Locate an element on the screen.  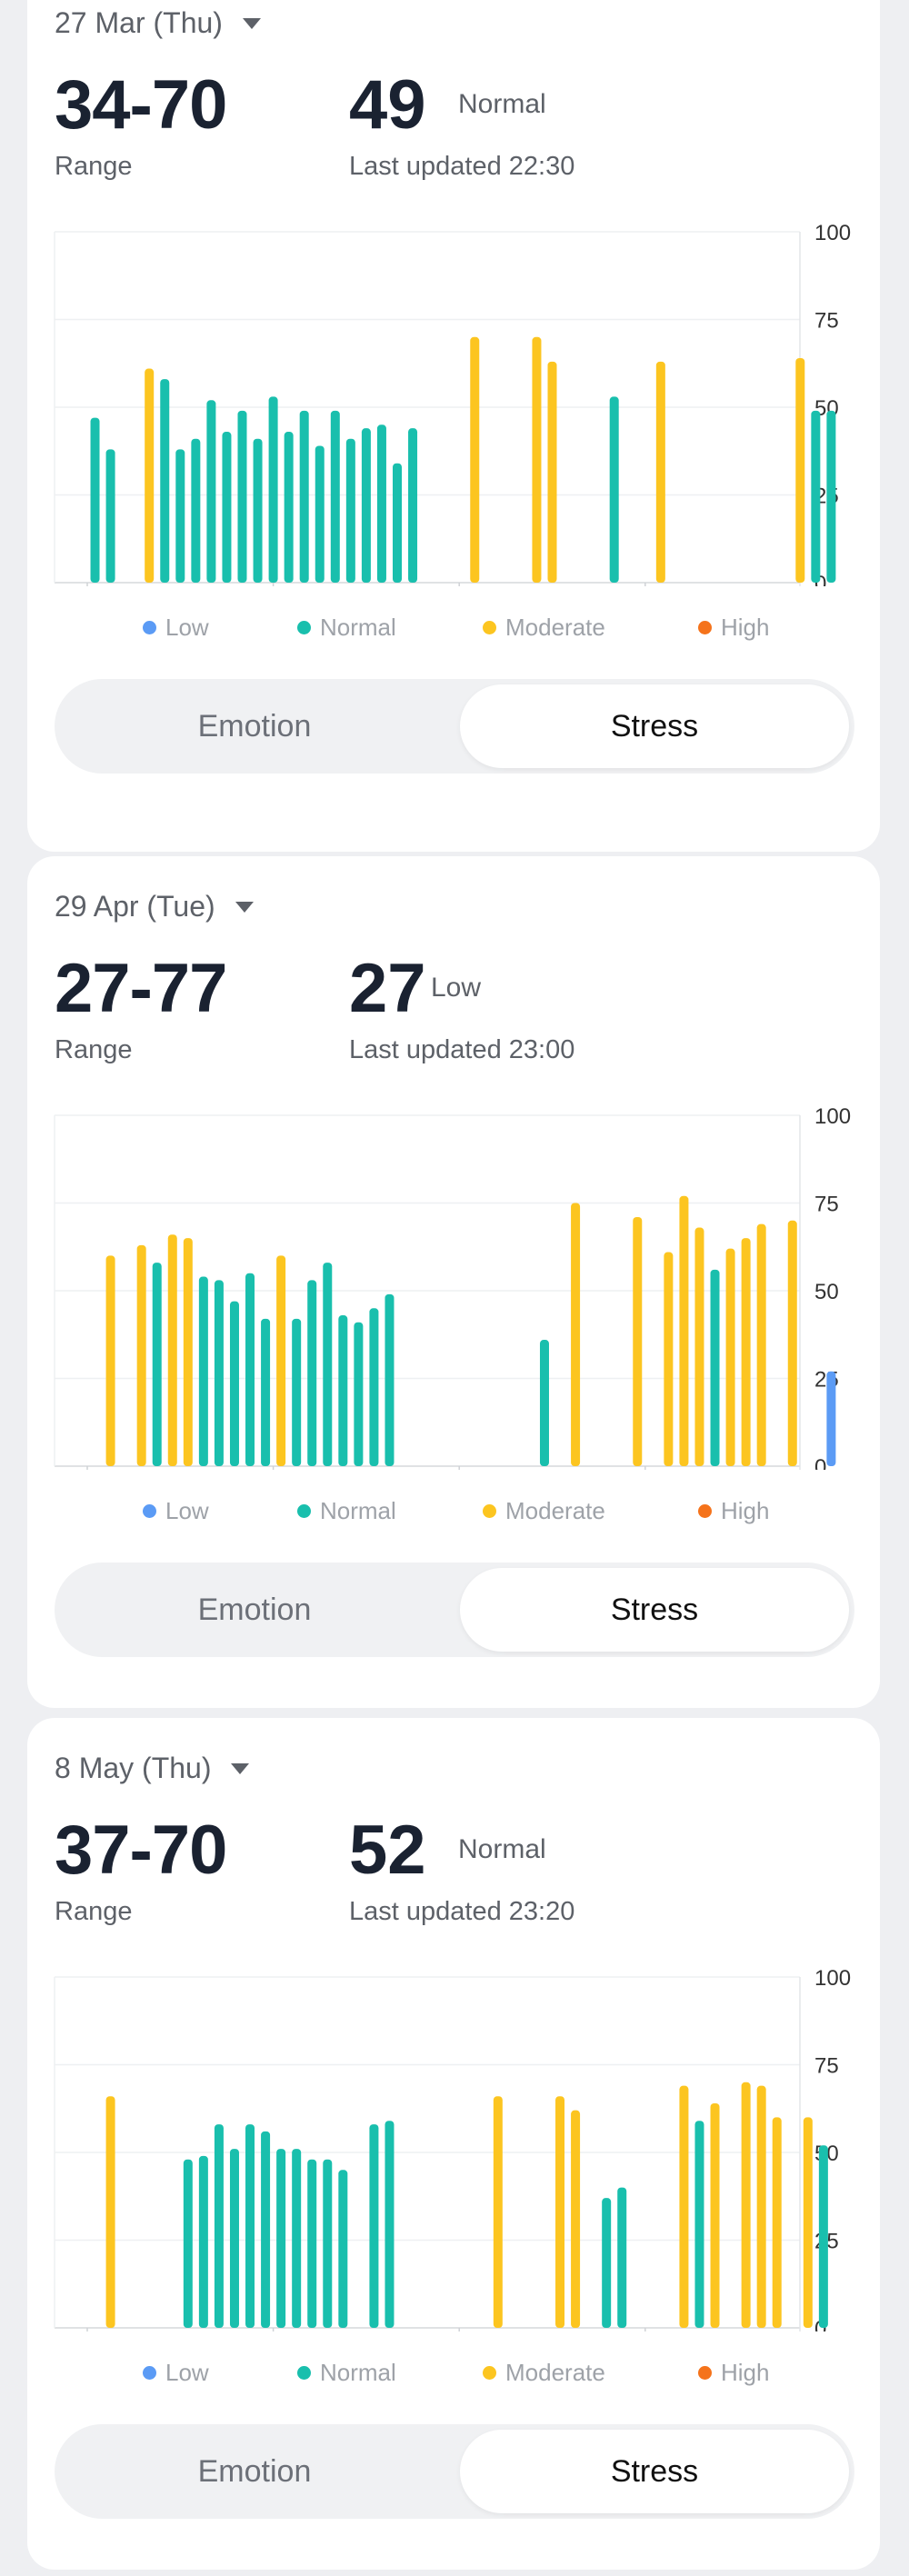
y-tick-label: 50 is located at coordinates (826, 1292).